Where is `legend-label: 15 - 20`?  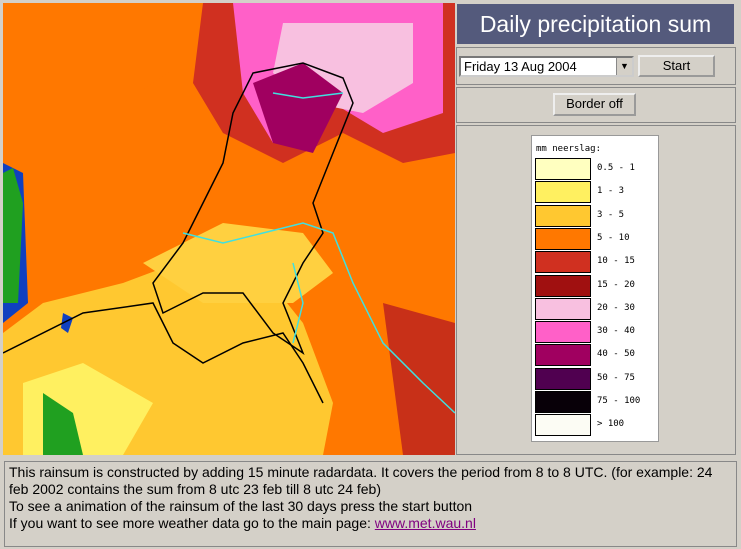 legend-label: 15 - 20 is located at coordinates (616, 284).